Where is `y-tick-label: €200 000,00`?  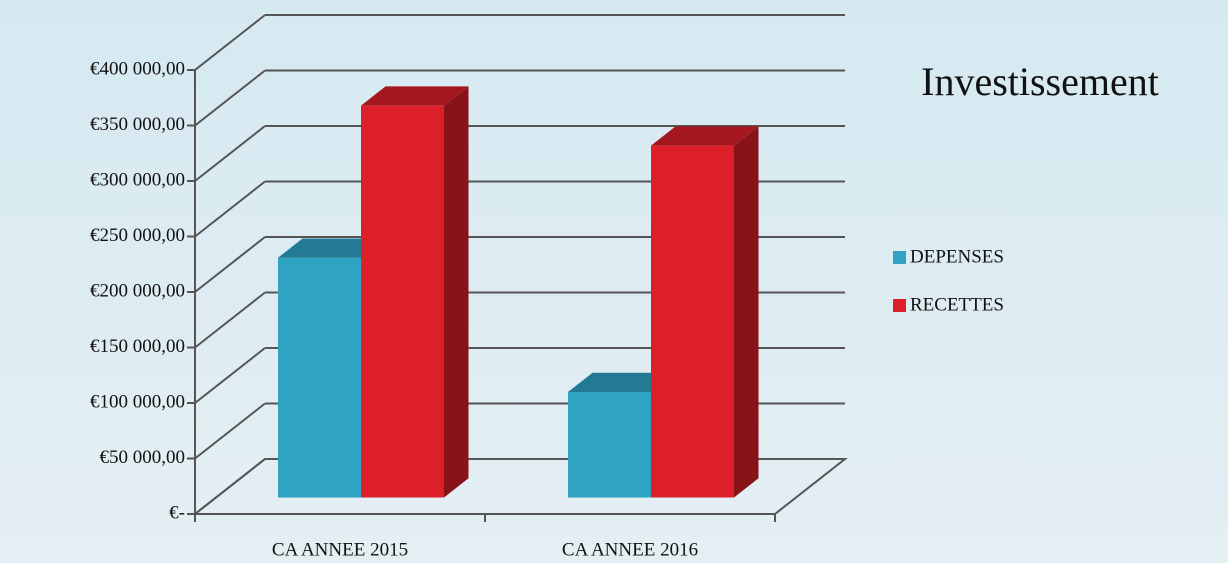 y-tick-label: €200 000,00 is located at coordinates (137, 290).